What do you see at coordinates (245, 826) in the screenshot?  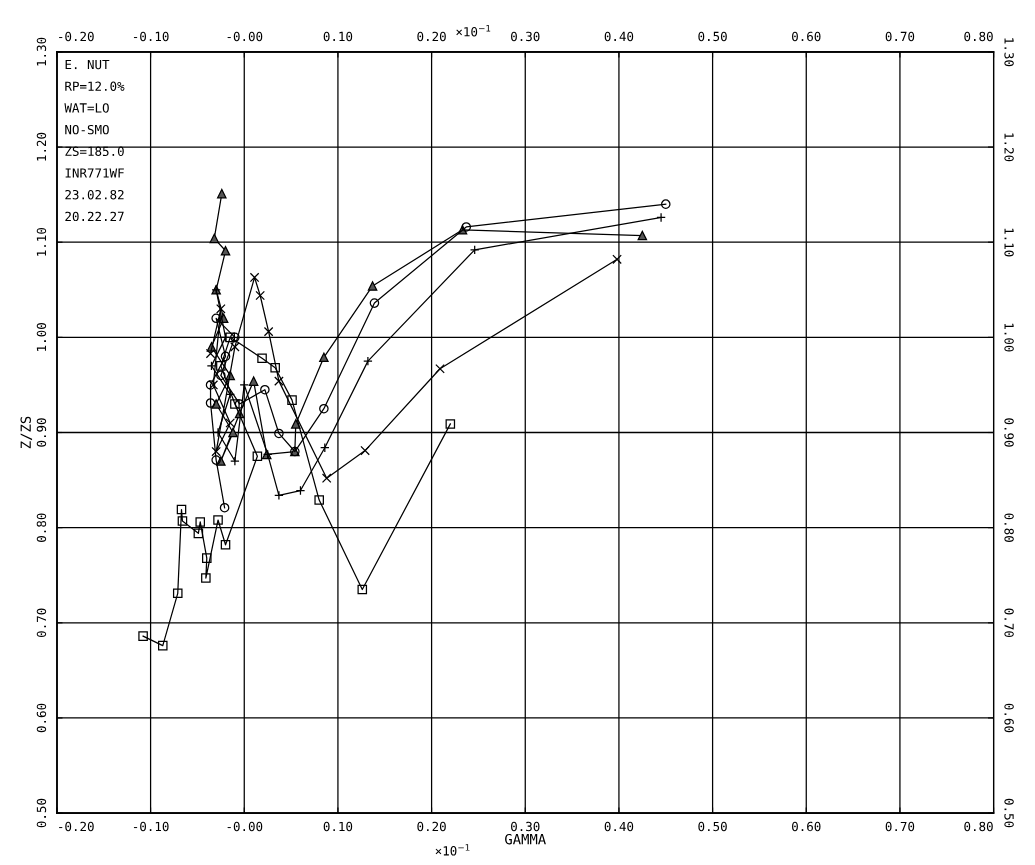 I see `x-tick-label: -0.00` at bounding box center [245, 826].